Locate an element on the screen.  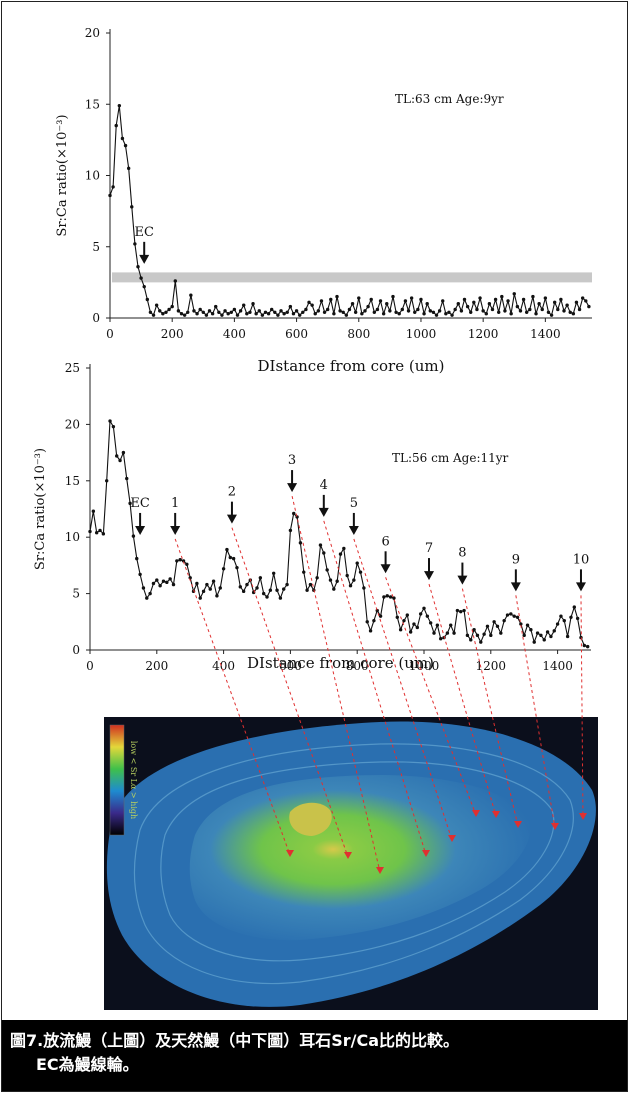
x-tick-label: 1200 is located at coordinates (491, 666).